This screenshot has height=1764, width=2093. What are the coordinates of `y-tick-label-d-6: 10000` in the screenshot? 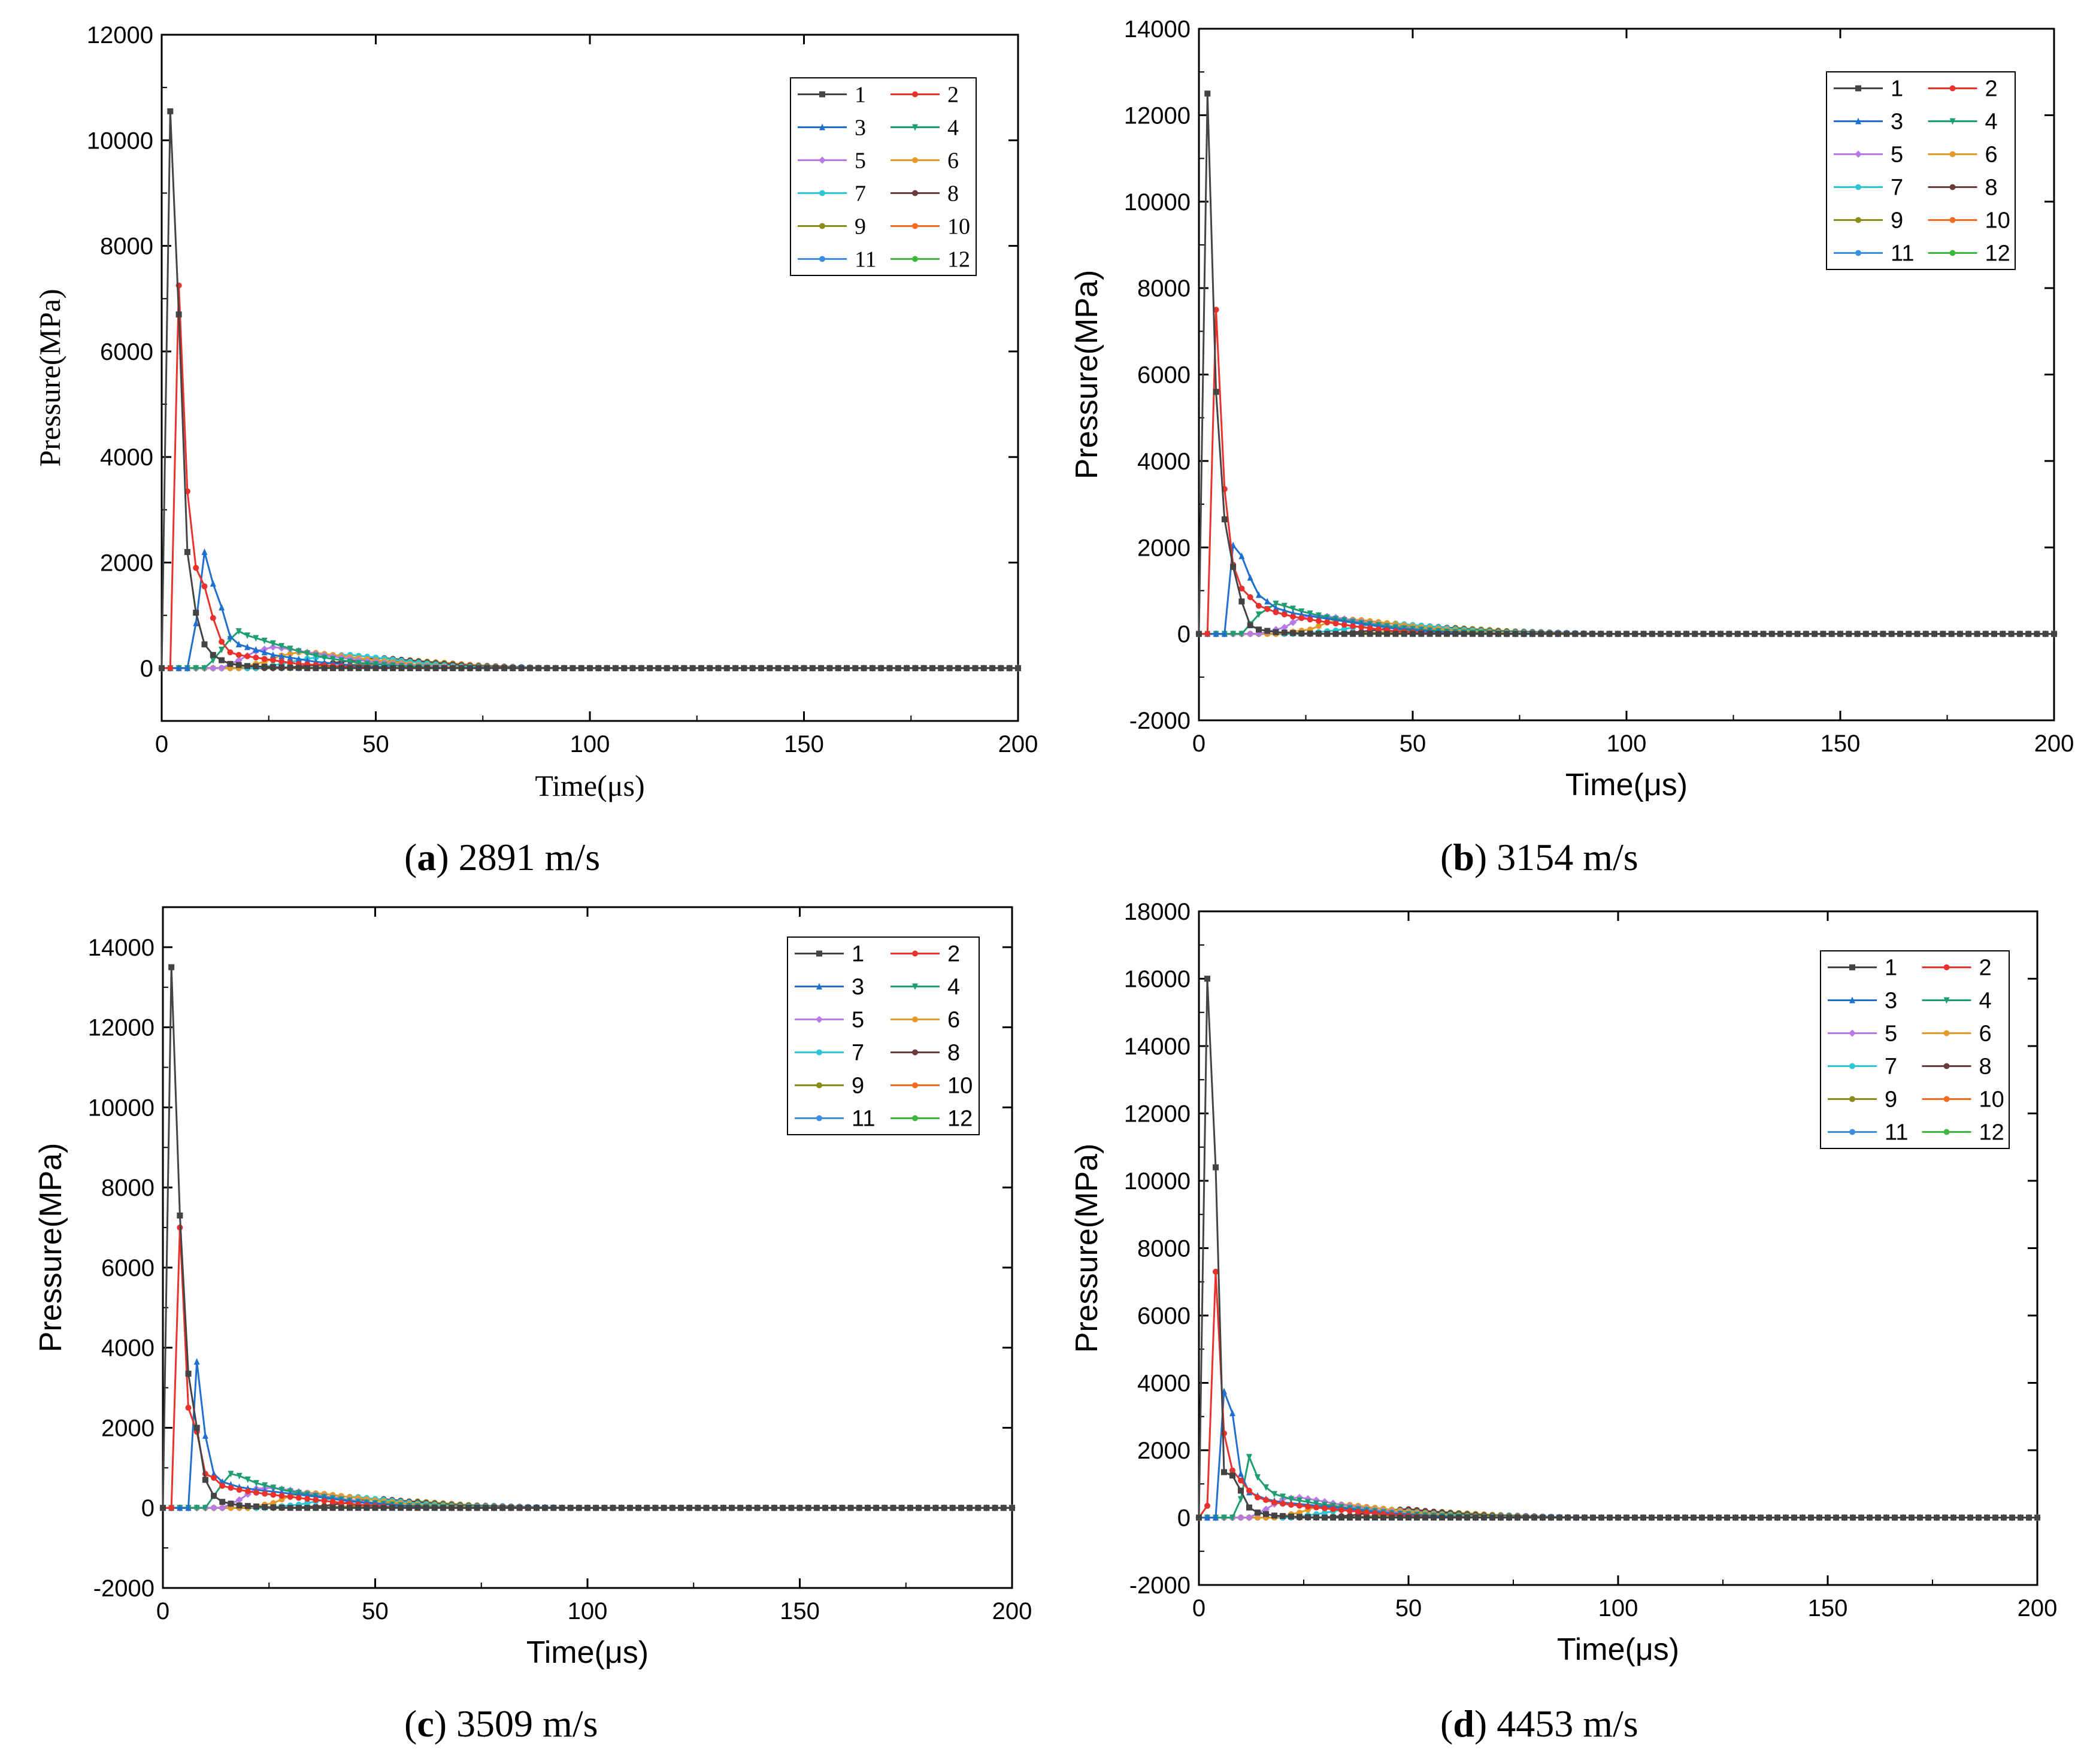 It's located at (1157, 1181).